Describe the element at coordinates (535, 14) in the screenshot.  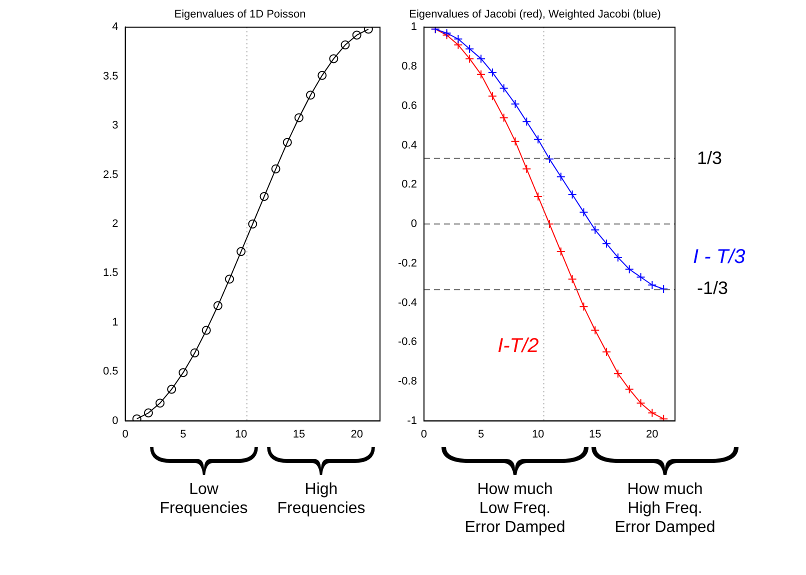
I see `chart-title: Eigenvalues of Jacobi (red), Weighted Jacobi (blue)` at that location.